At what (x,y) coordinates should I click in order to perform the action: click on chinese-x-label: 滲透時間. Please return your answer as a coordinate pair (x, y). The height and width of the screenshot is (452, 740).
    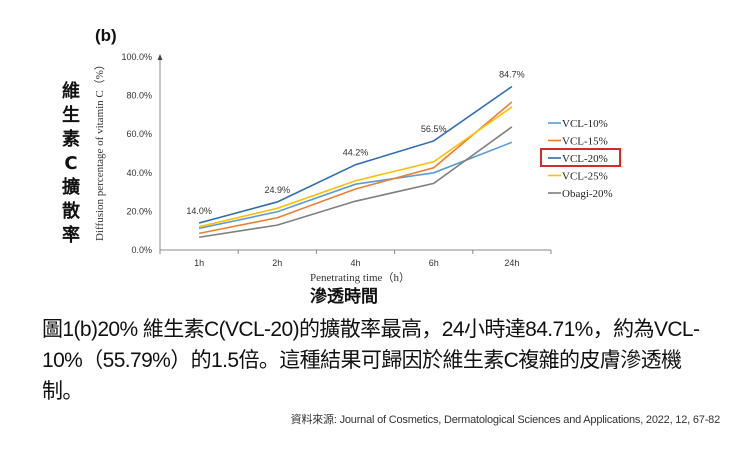
    Looking at the image, I should click on (344, 297).